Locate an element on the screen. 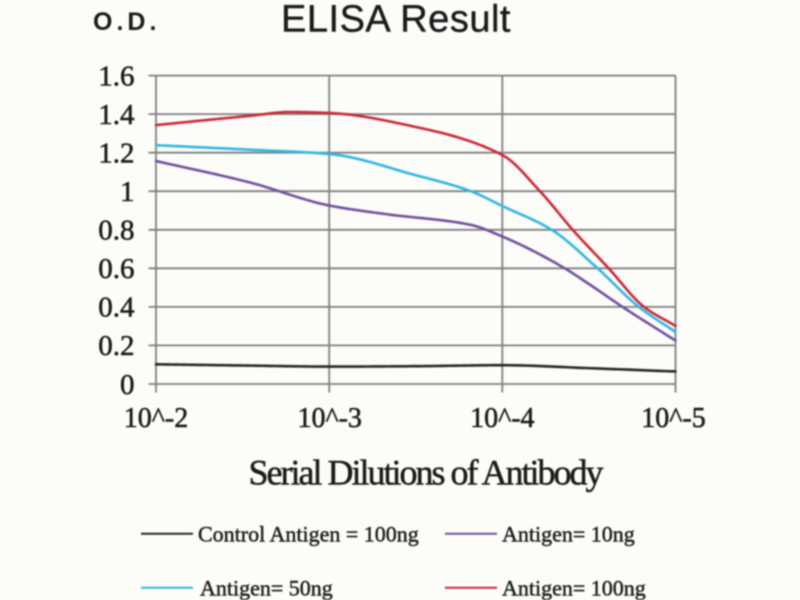 The height and width of the screenshot is (600, 800). svg-text: 0 is located at coordinates (127, 385).